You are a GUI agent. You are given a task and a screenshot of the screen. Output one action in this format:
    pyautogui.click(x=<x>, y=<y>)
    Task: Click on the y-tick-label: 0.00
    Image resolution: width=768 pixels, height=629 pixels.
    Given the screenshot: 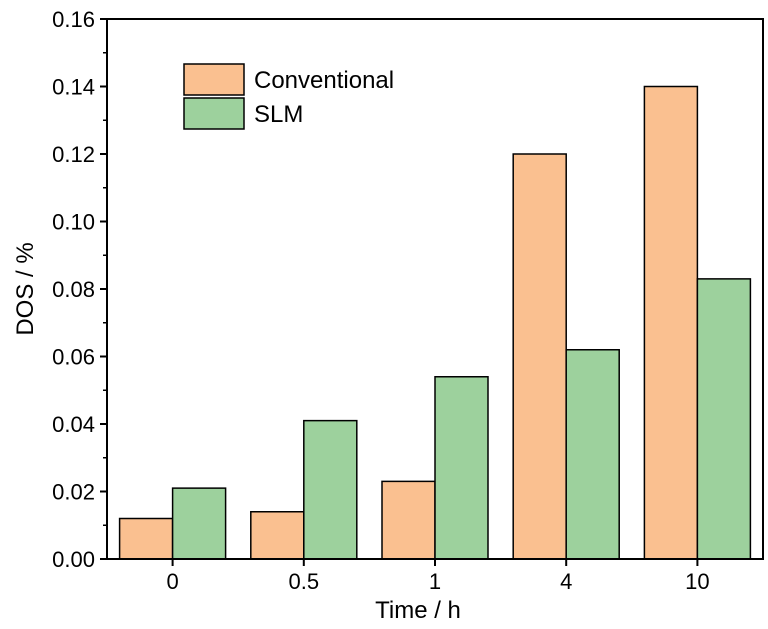 What is the action you would take?
    pyautogui.click(x=73, y=559)
    